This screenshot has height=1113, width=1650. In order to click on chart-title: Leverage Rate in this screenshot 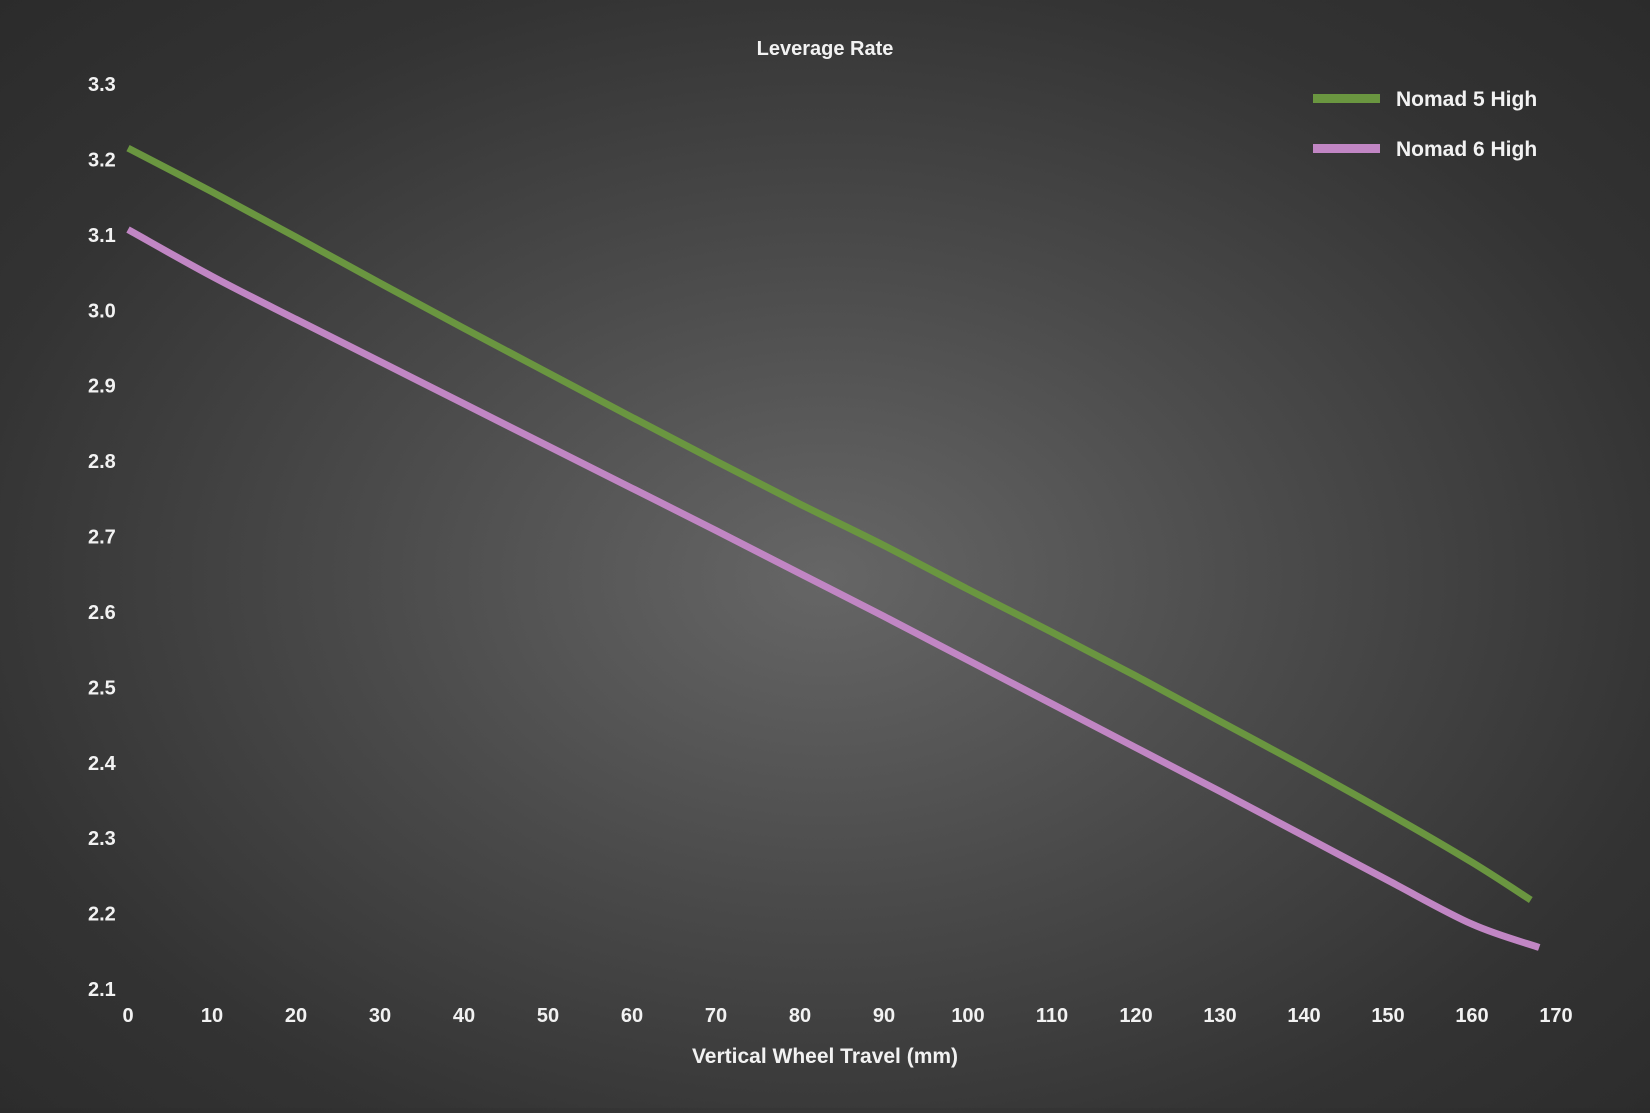, I will do `click(825, 49)`.